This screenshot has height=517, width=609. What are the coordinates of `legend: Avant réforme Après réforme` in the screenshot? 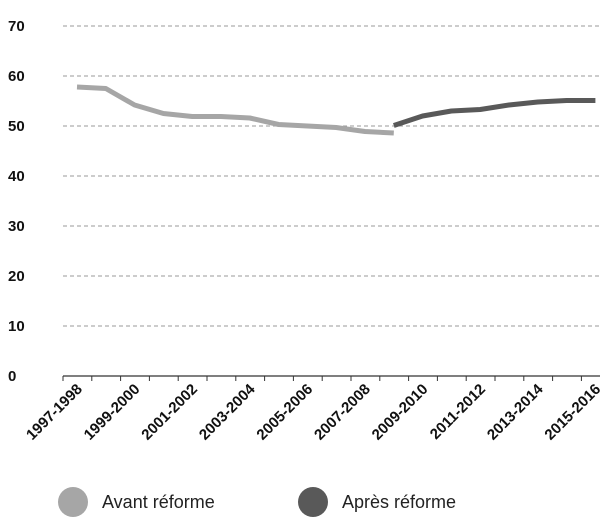 It's located at (304, 502).